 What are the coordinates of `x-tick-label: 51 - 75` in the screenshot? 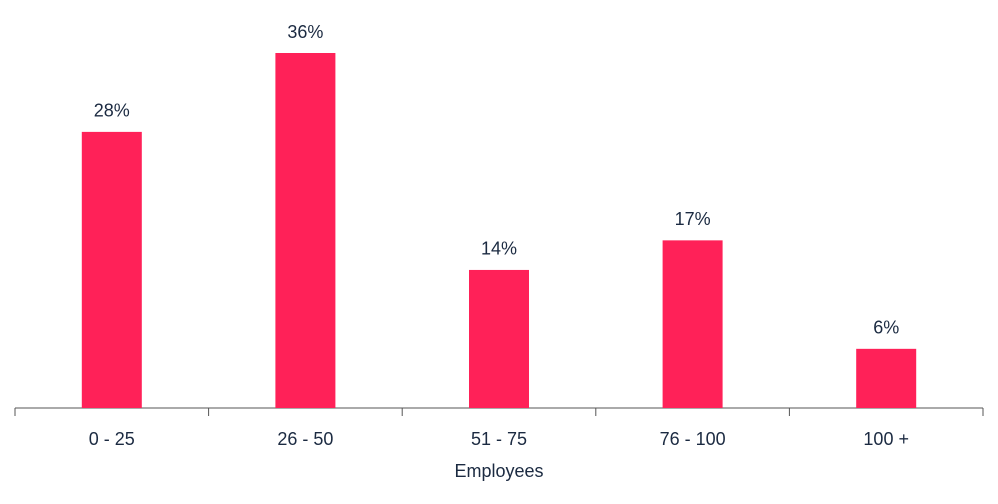 It's located at (499, 439).